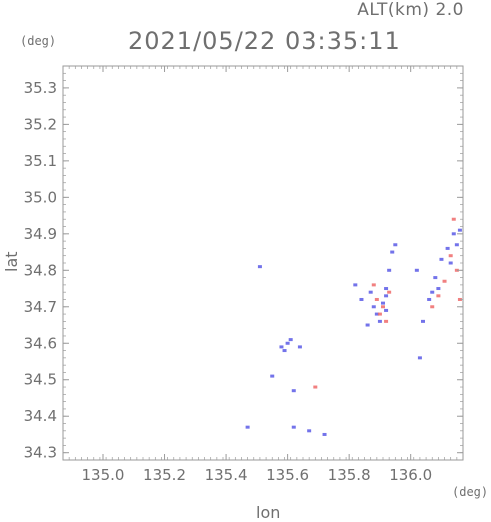 This screenshot has width=491, height=522. What do you see at coordinates (264, 41) in the screenshot?
I see `chart-title-datetime: 2021/05/22 03:35:11` at bounding box center [264, 41].